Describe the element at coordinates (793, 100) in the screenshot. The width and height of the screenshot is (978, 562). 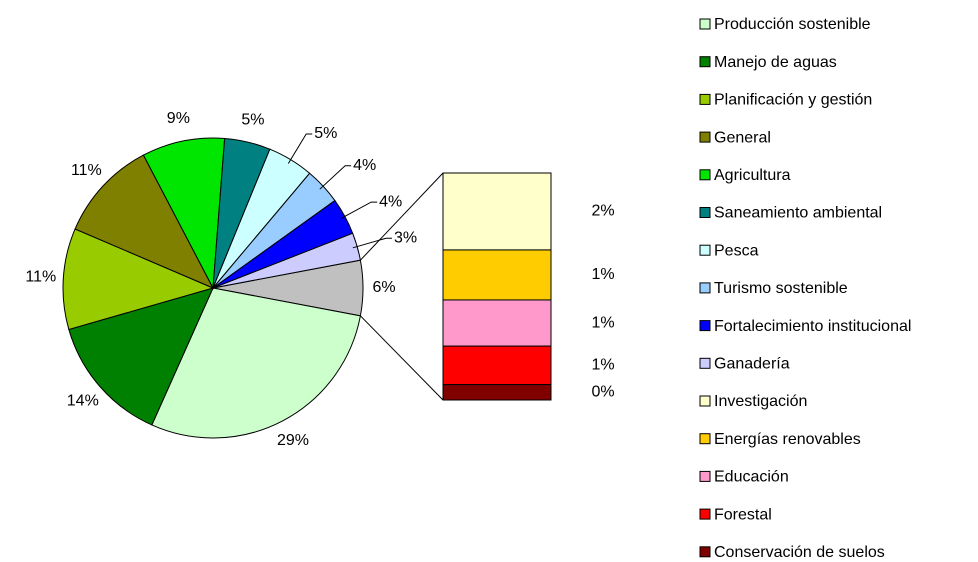
I see `legend-label: Planificación y gestión` at that location.